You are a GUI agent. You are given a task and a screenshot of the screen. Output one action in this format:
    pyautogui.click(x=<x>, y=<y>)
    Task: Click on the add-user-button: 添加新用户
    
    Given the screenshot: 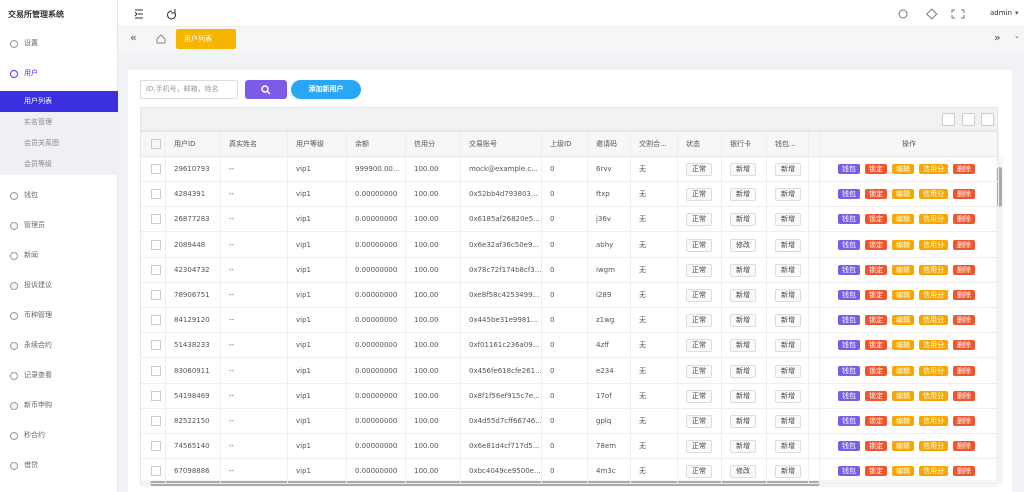 What is the action you would take?
    pyautogui.click(x=326, y=89)
    